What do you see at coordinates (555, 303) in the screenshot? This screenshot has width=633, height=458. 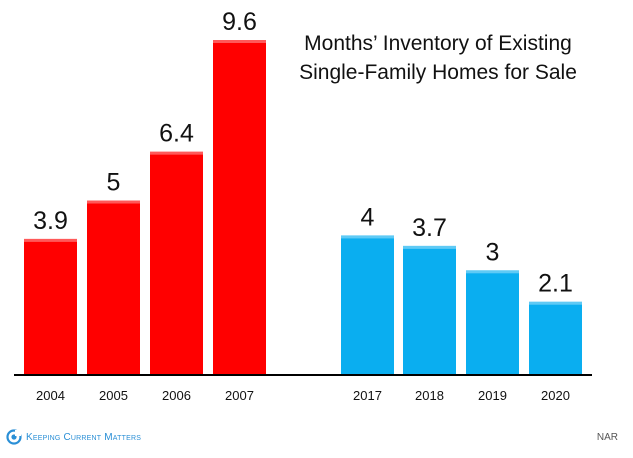 I see `bar-highlight-2020` at bounding box center [555, 303].